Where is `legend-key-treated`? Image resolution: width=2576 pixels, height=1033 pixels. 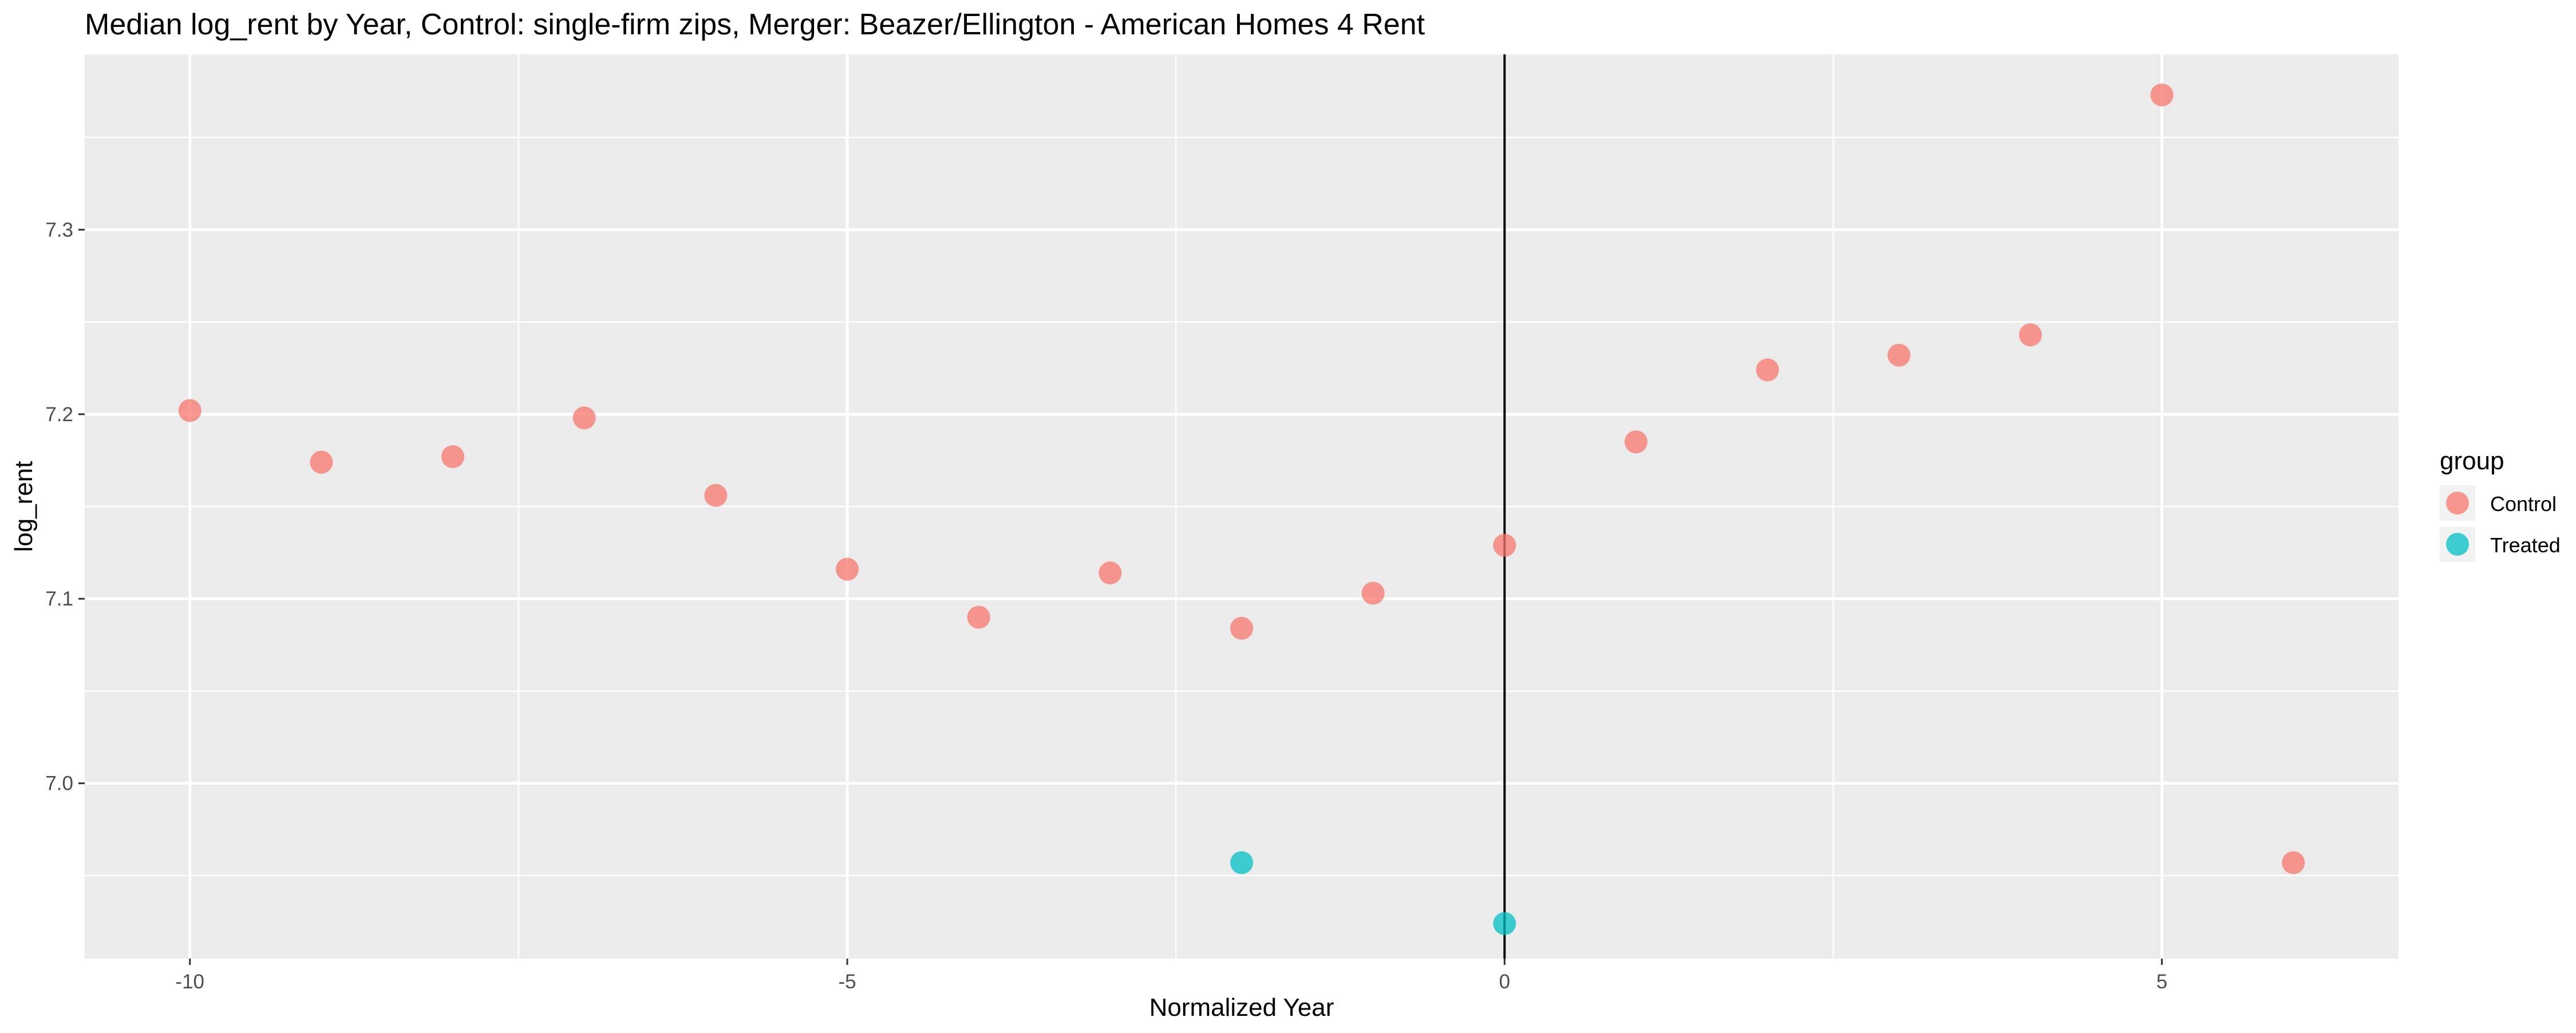
legend-key-treated is located at coordinates (2457, 544).